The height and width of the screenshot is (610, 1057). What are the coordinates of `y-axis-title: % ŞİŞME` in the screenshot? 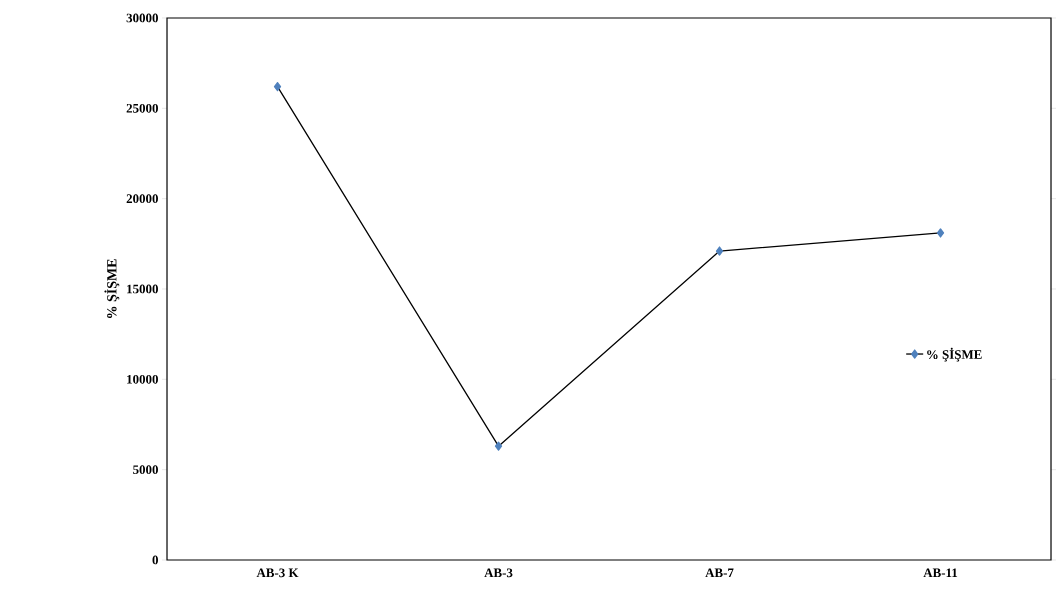 It's located at (112, 288).